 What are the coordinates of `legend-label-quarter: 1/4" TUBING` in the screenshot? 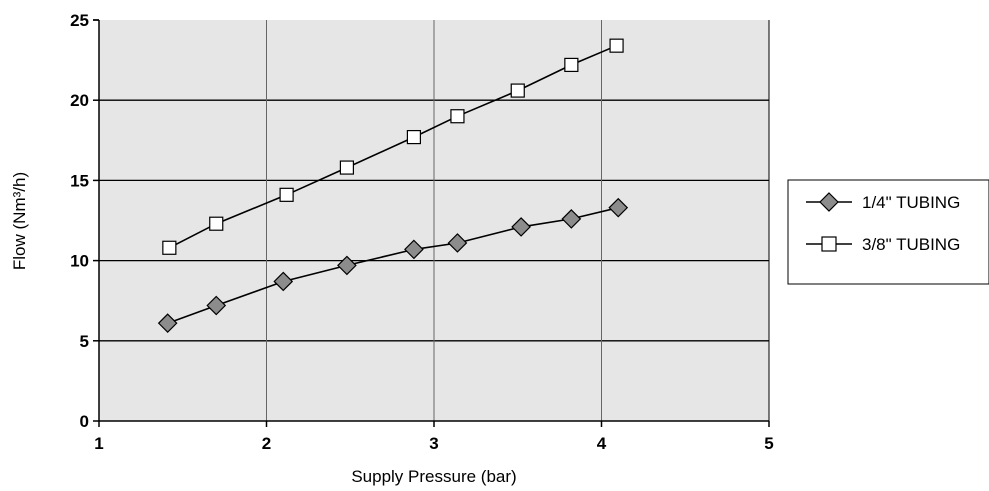 It's located at (911, 202).